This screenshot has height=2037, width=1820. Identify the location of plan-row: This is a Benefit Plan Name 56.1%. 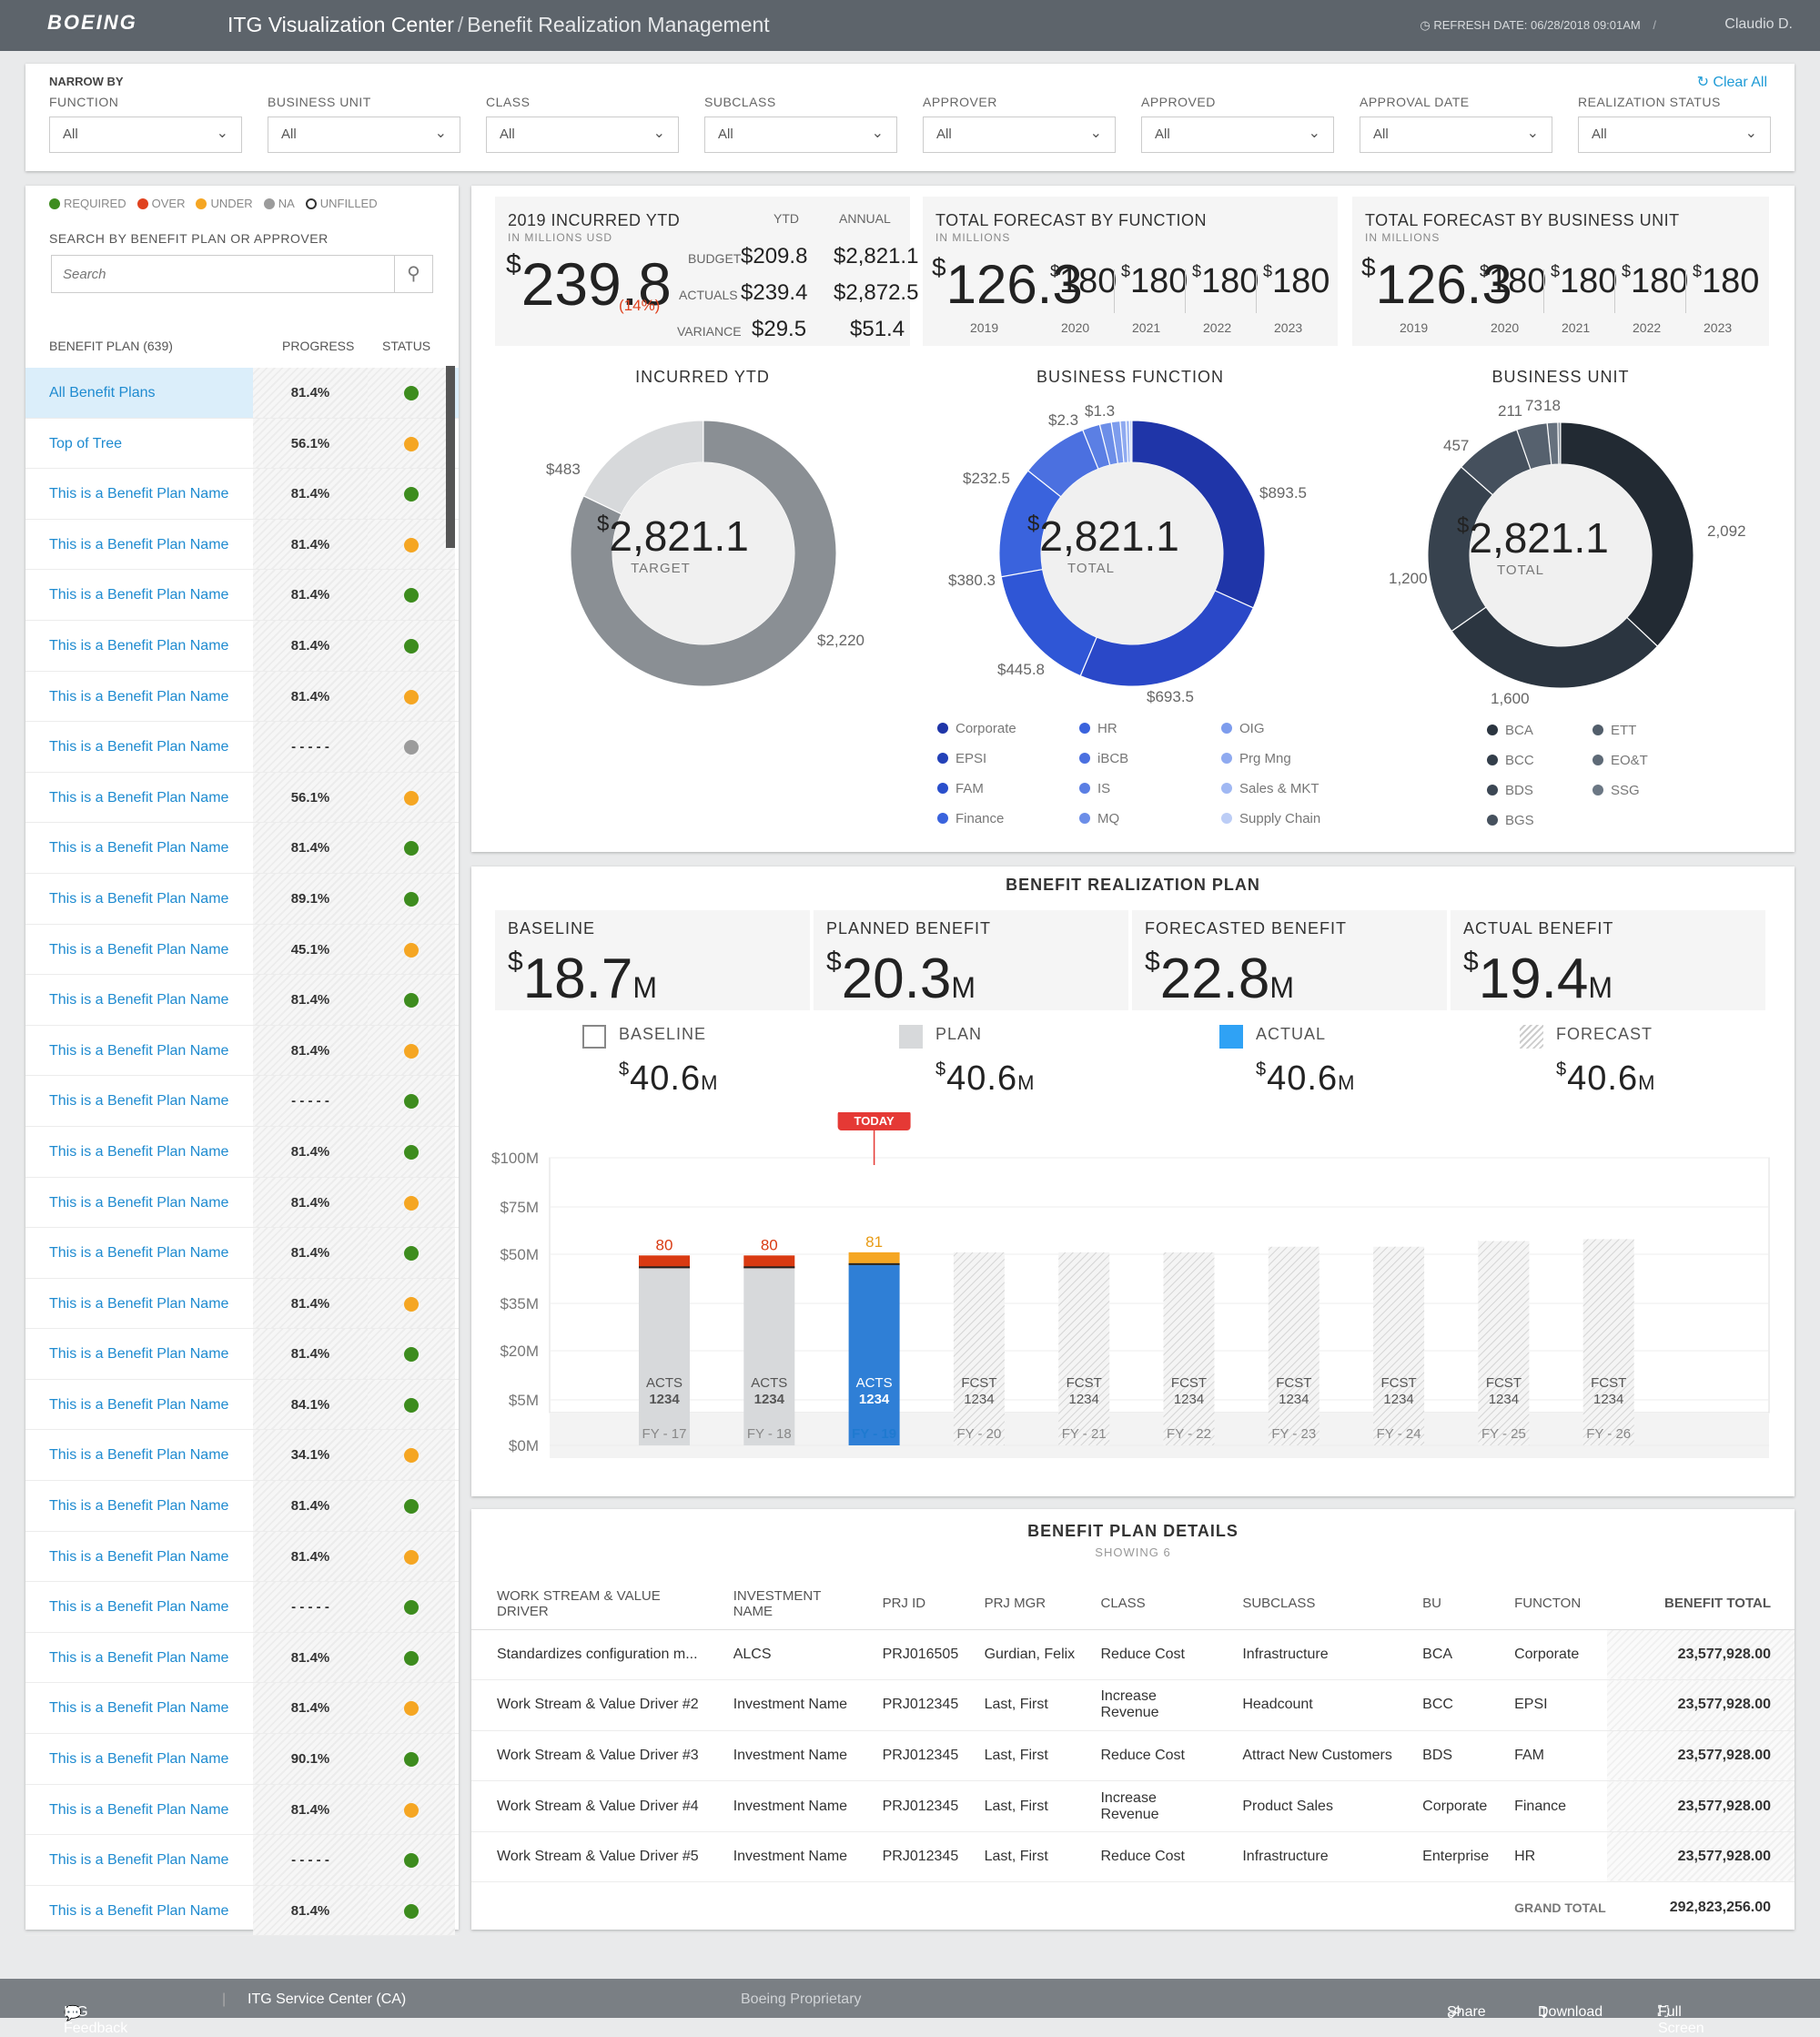
(242, 798).